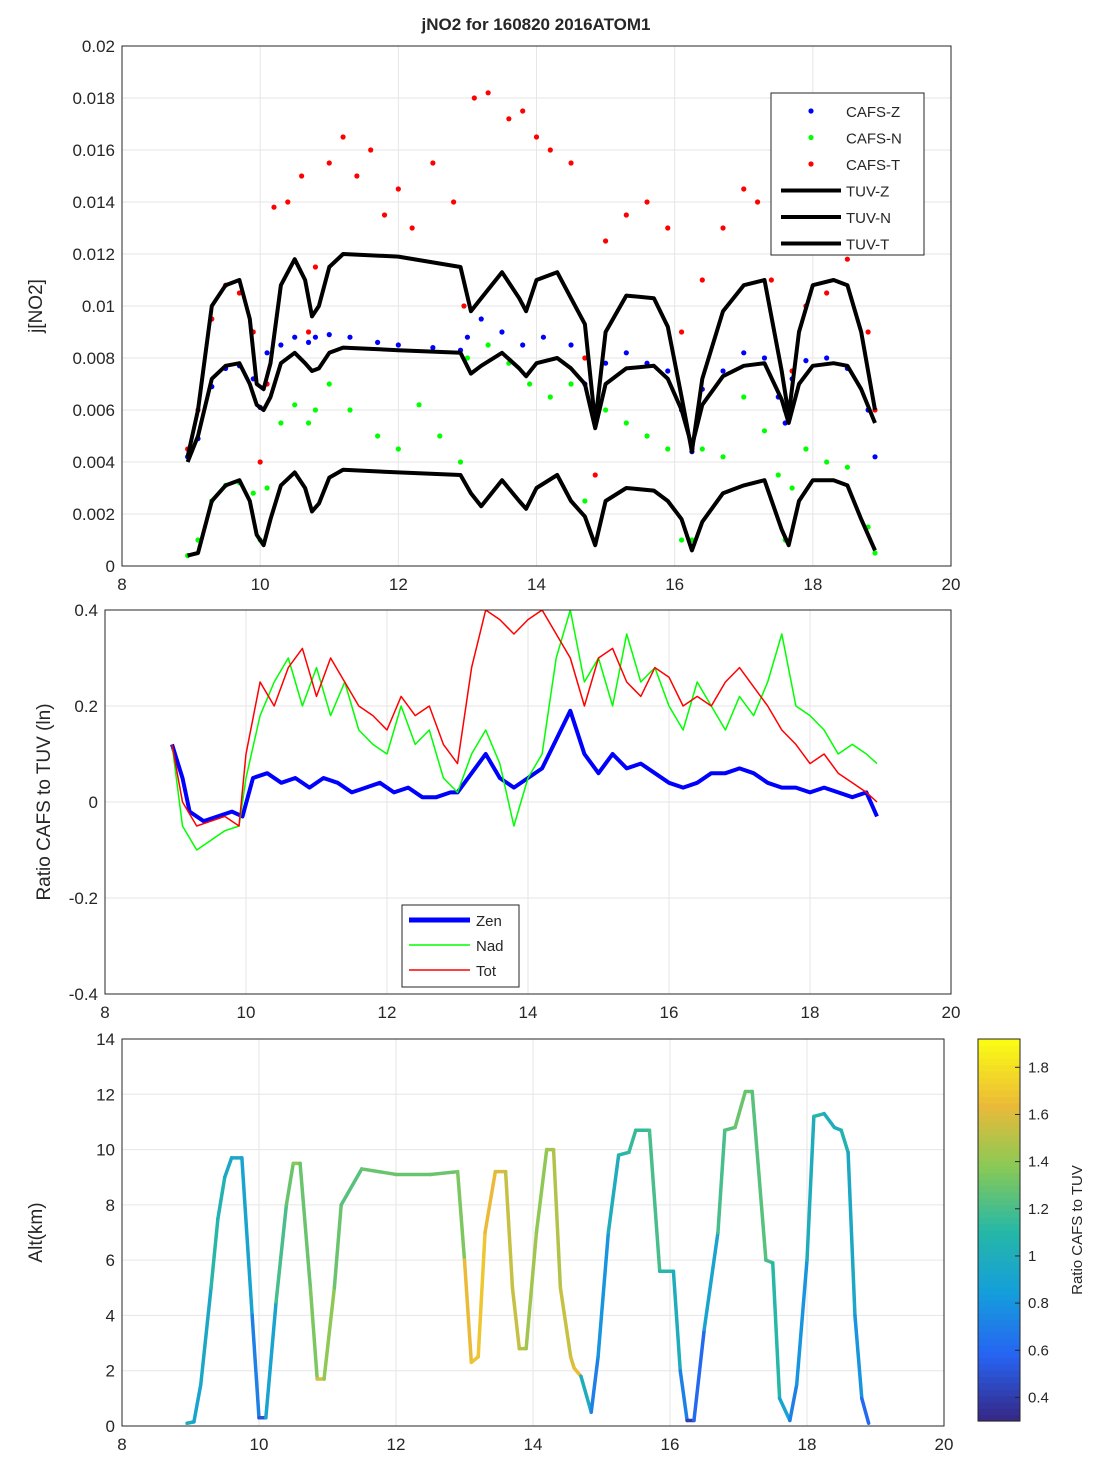 The height and width of the screenshot is (1484, 1094). I want to click on y-tick-label: 0, so click(110, 566).